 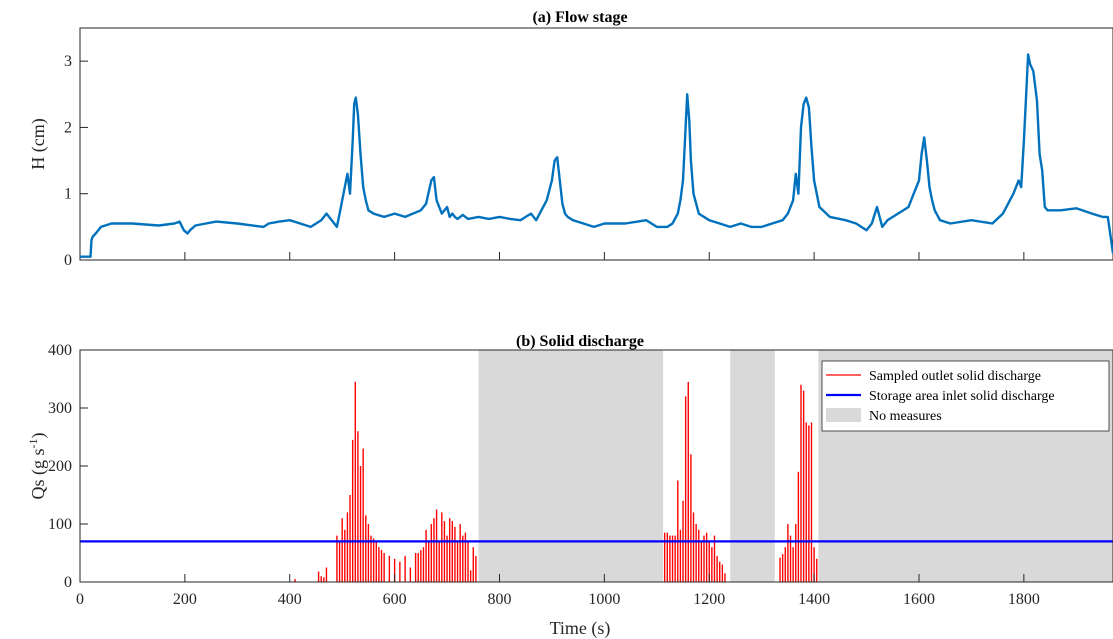 I want to click on time-x-label: Time (s), so click(x=580, y=628).